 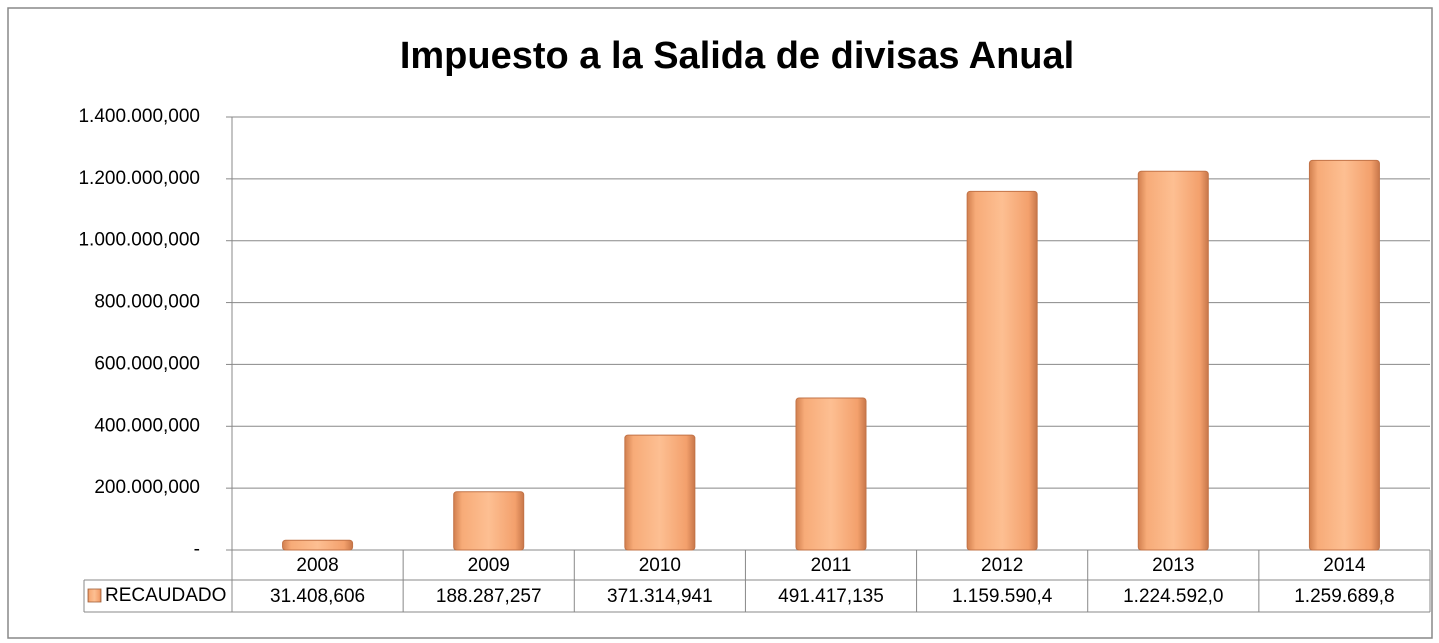 What do you see at coordinates (1002, 565) in the screenshot?
I see `x-tick-label: 2012` at bounding box center [1002, 565].